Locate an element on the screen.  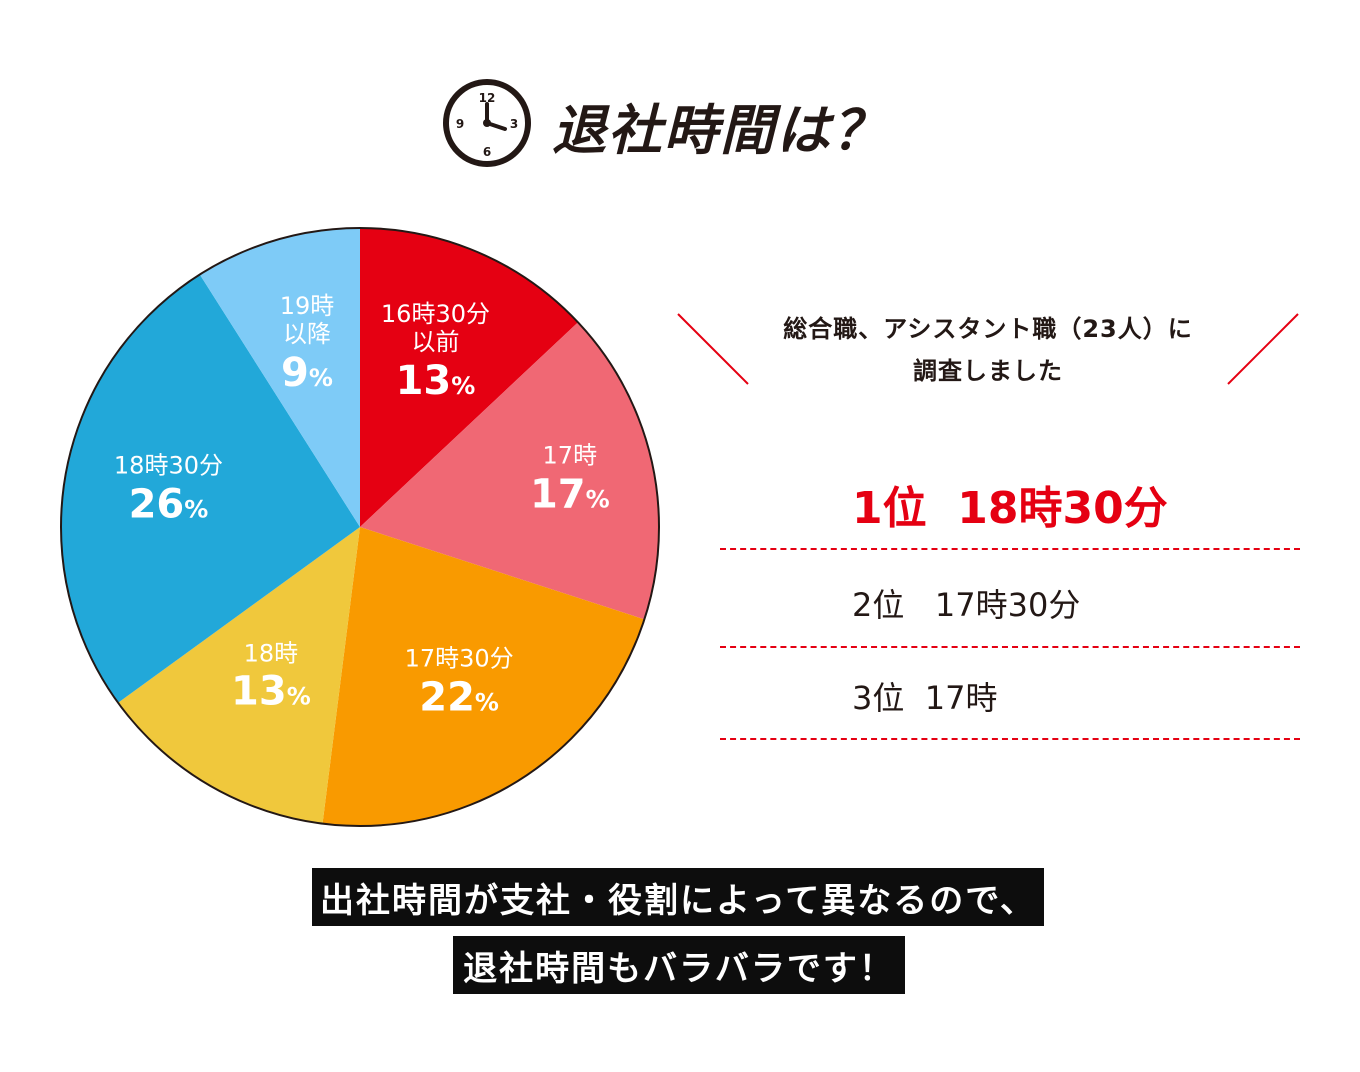
slice-value-label: 17% is located at coordinates (570, 494).